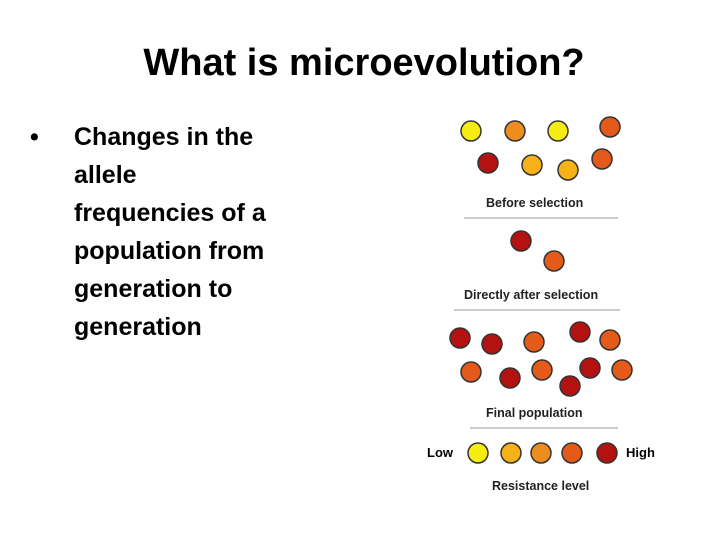 The height and width of the screenshot is (546, 728). I want to click on after-selection-population, so click(537, 251).